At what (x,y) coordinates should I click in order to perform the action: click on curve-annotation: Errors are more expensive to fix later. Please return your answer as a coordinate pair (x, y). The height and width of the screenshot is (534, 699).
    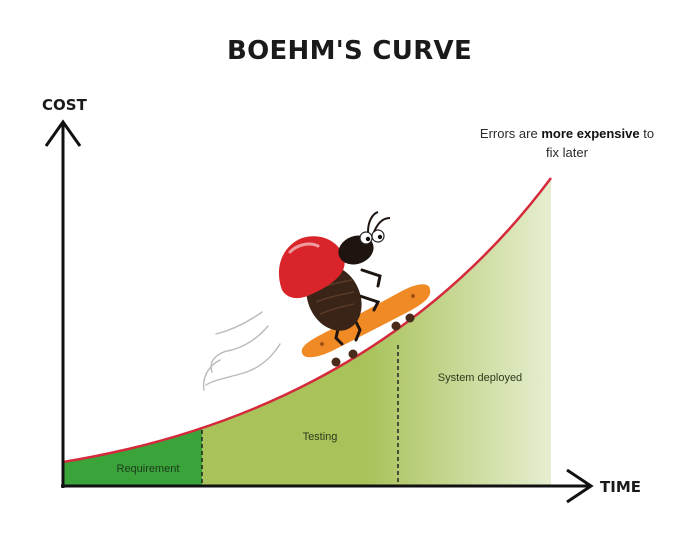
    Looking at the image, I should click on (567, 143).